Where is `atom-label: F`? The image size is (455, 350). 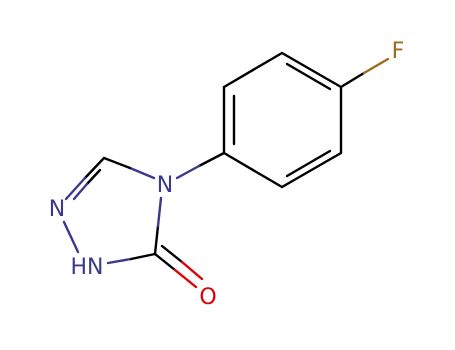
atom-label: F is located at coordinates (398, 51).